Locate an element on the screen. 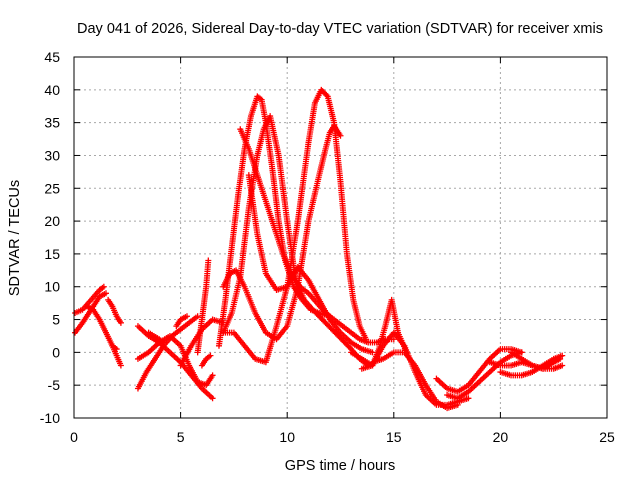 The image size is (640, 480). y-tick-labels: -10 -5 0 5 10 15 20 25 30 35 40 45 is located at coordinates (50, 237).